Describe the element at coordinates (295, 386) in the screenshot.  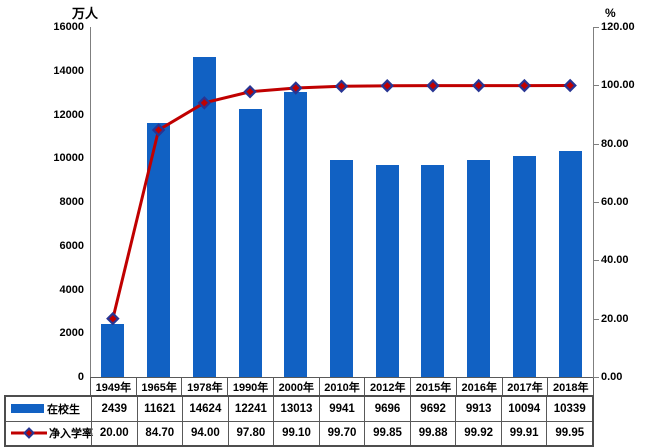
I see `year-header-cell: 2000年` at that location.